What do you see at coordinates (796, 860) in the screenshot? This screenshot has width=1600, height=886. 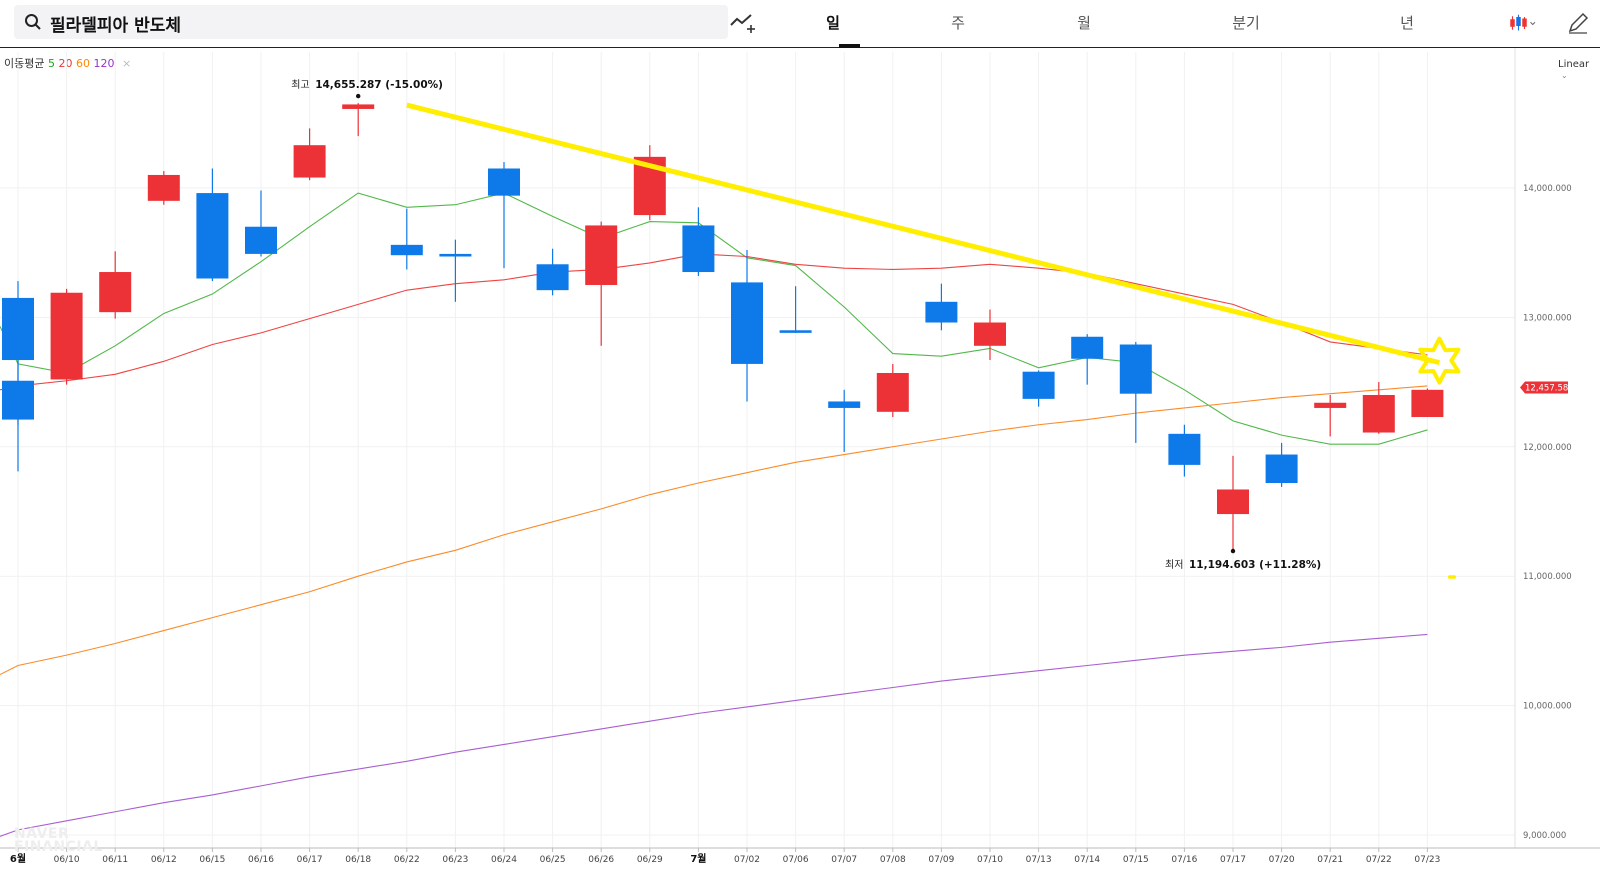 I see `x-tick-label: 07/06` at bounding box center [796, 860].